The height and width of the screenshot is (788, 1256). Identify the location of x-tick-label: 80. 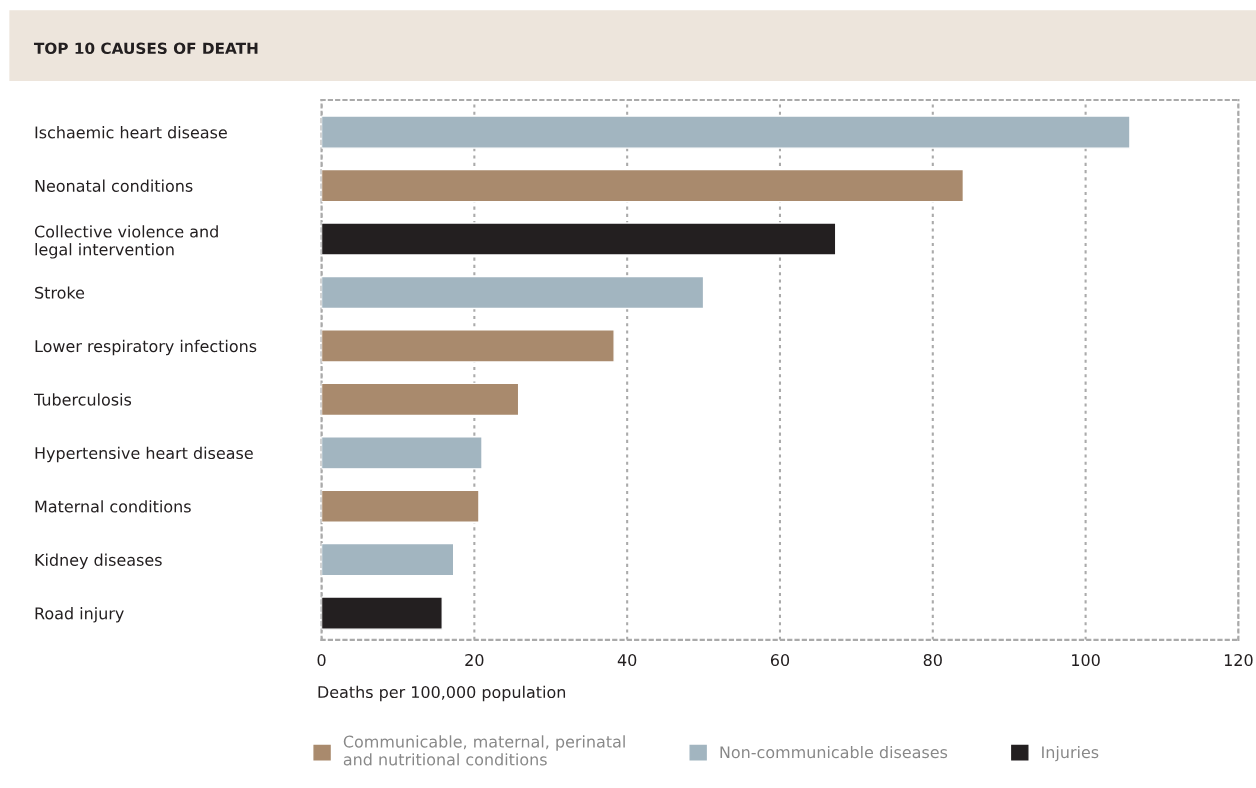
(932, 660).